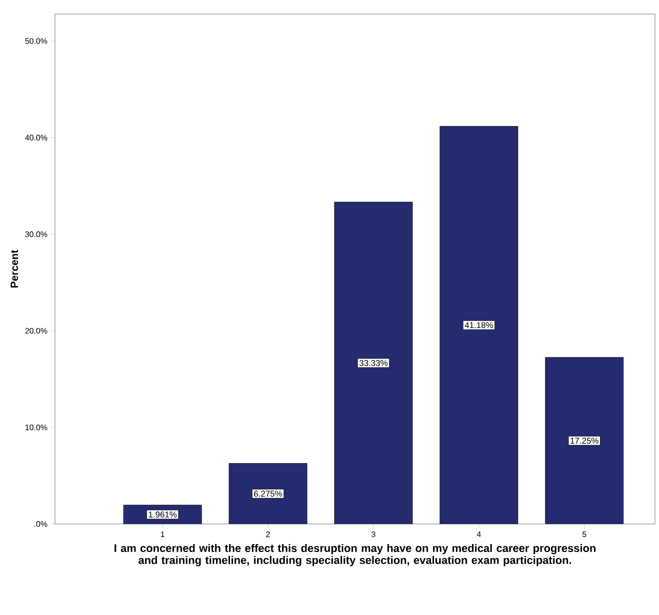 The width and height of the screenshot is (659, 615). What do you see at coordinates (14, 269) in the screenshot?
I see `y-axis-title: Percent` at bounding box center [14, 269].